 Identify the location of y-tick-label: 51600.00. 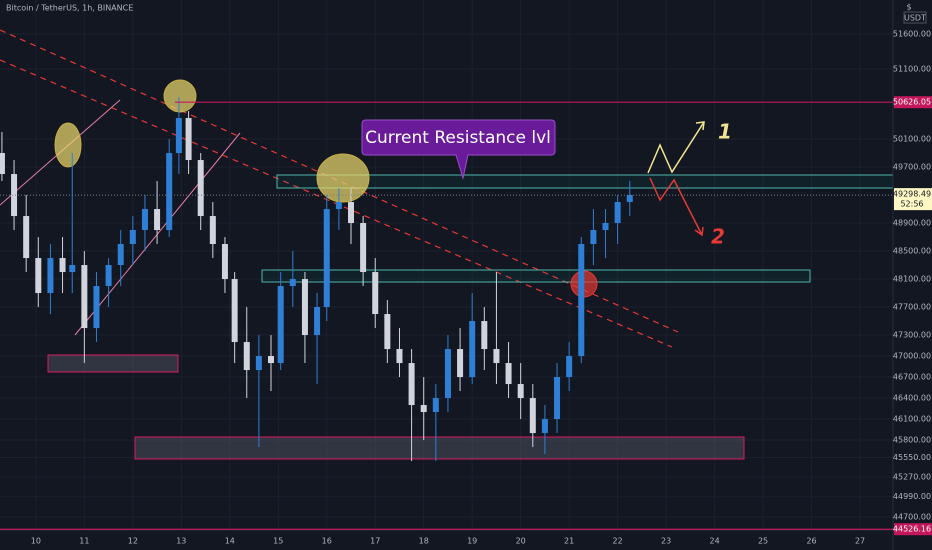
(912, 34).